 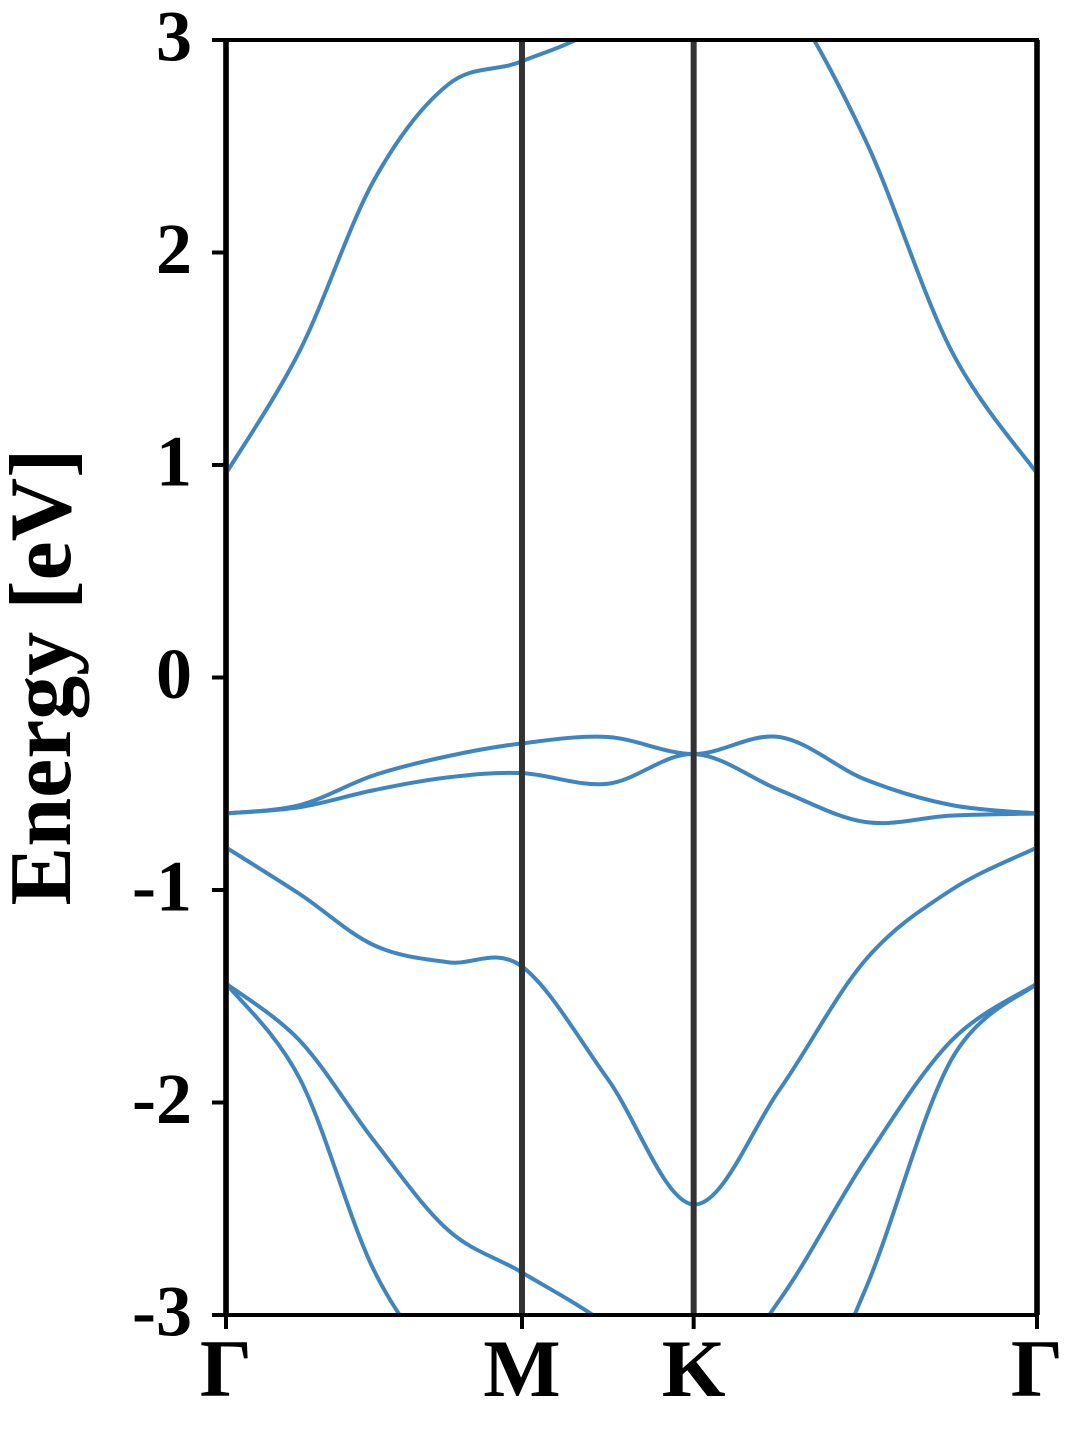 I want to click on y-tick-label: 2, so click(x=174, y=249).